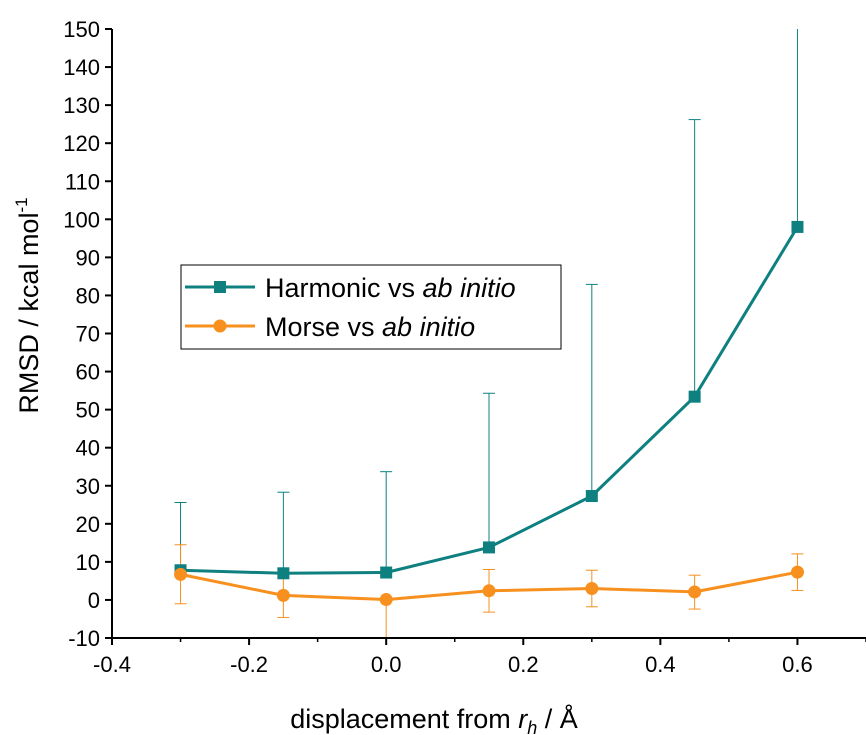 This screenshot has height=735, width=866. Describe the element at coordinates (404, 719) in the screenshot. I see `x-axis-title-prefix: displacement from` at that location.